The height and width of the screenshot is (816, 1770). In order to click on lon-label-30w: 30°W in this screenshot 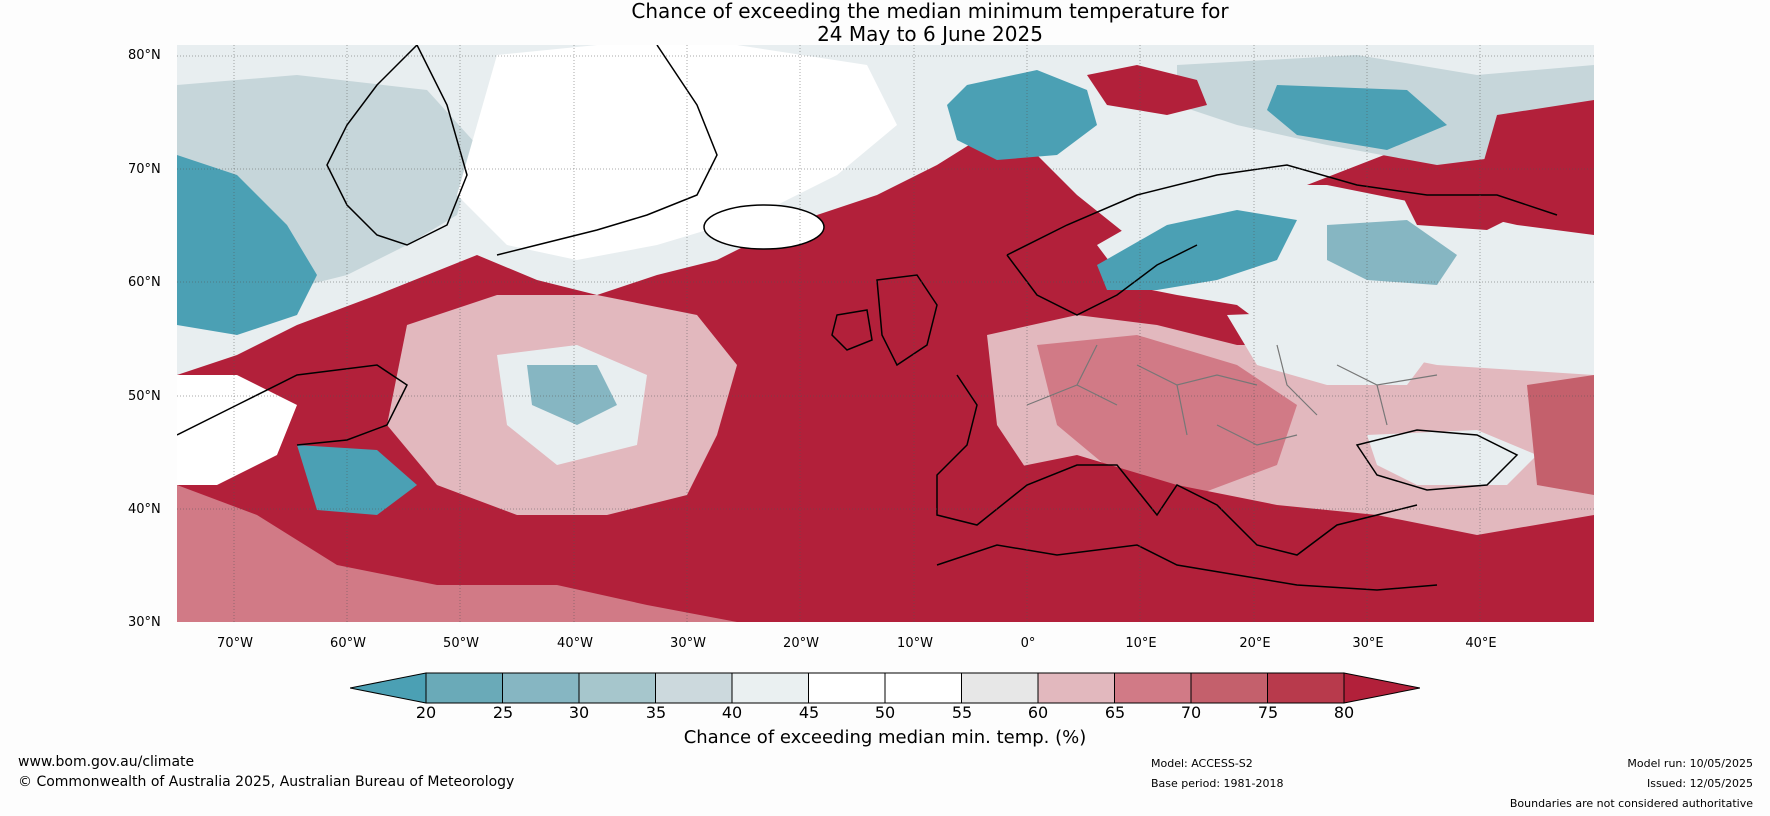, I will do `click(688, 643)`.